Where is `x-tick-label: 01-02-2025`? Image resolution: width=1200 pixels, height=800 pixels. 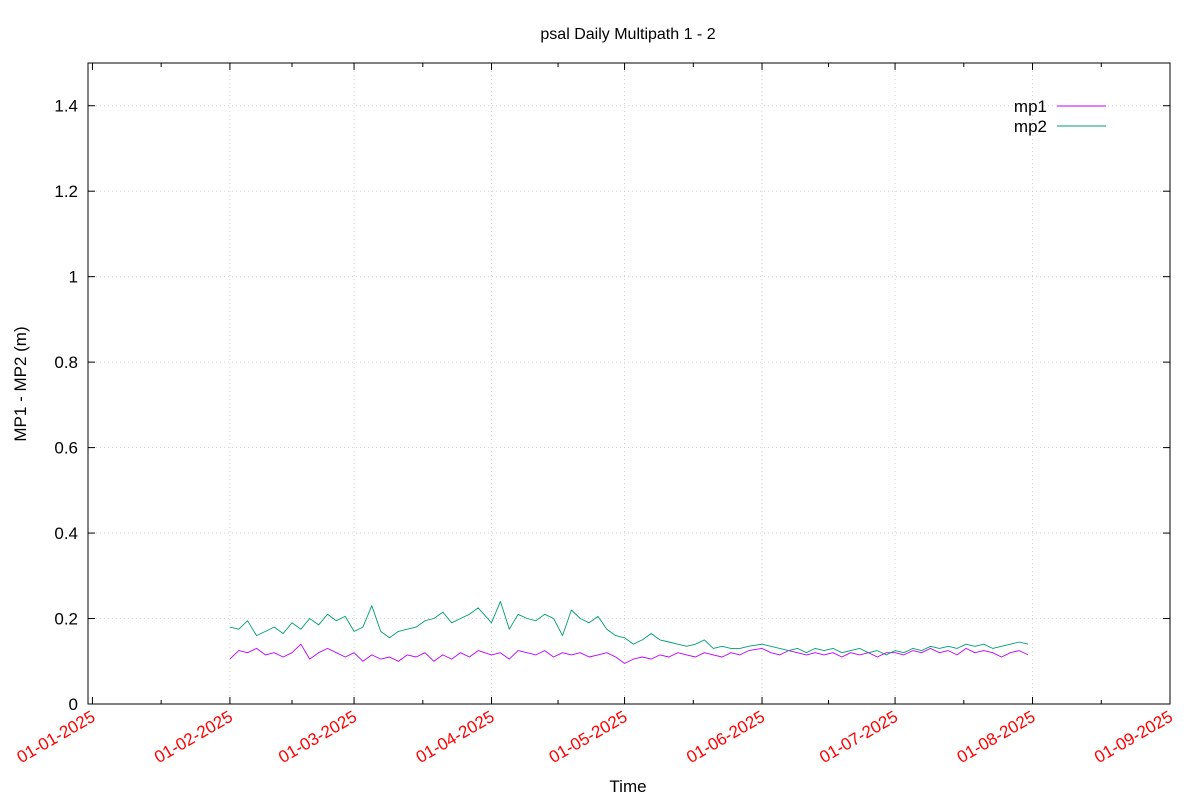
x-tick-label: 01-02-2025 is located at coordinates (193, 737).